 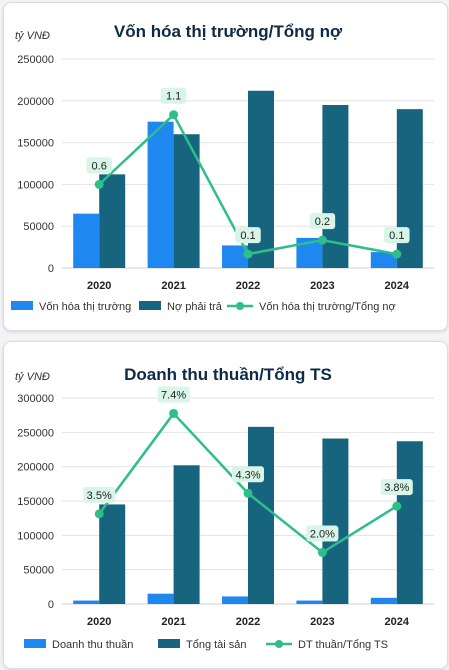 What do you see at coordinates (216, 645) in the screenshot?
I see `legend-label: Tổng tài sản` at bounding box center [216, 645].